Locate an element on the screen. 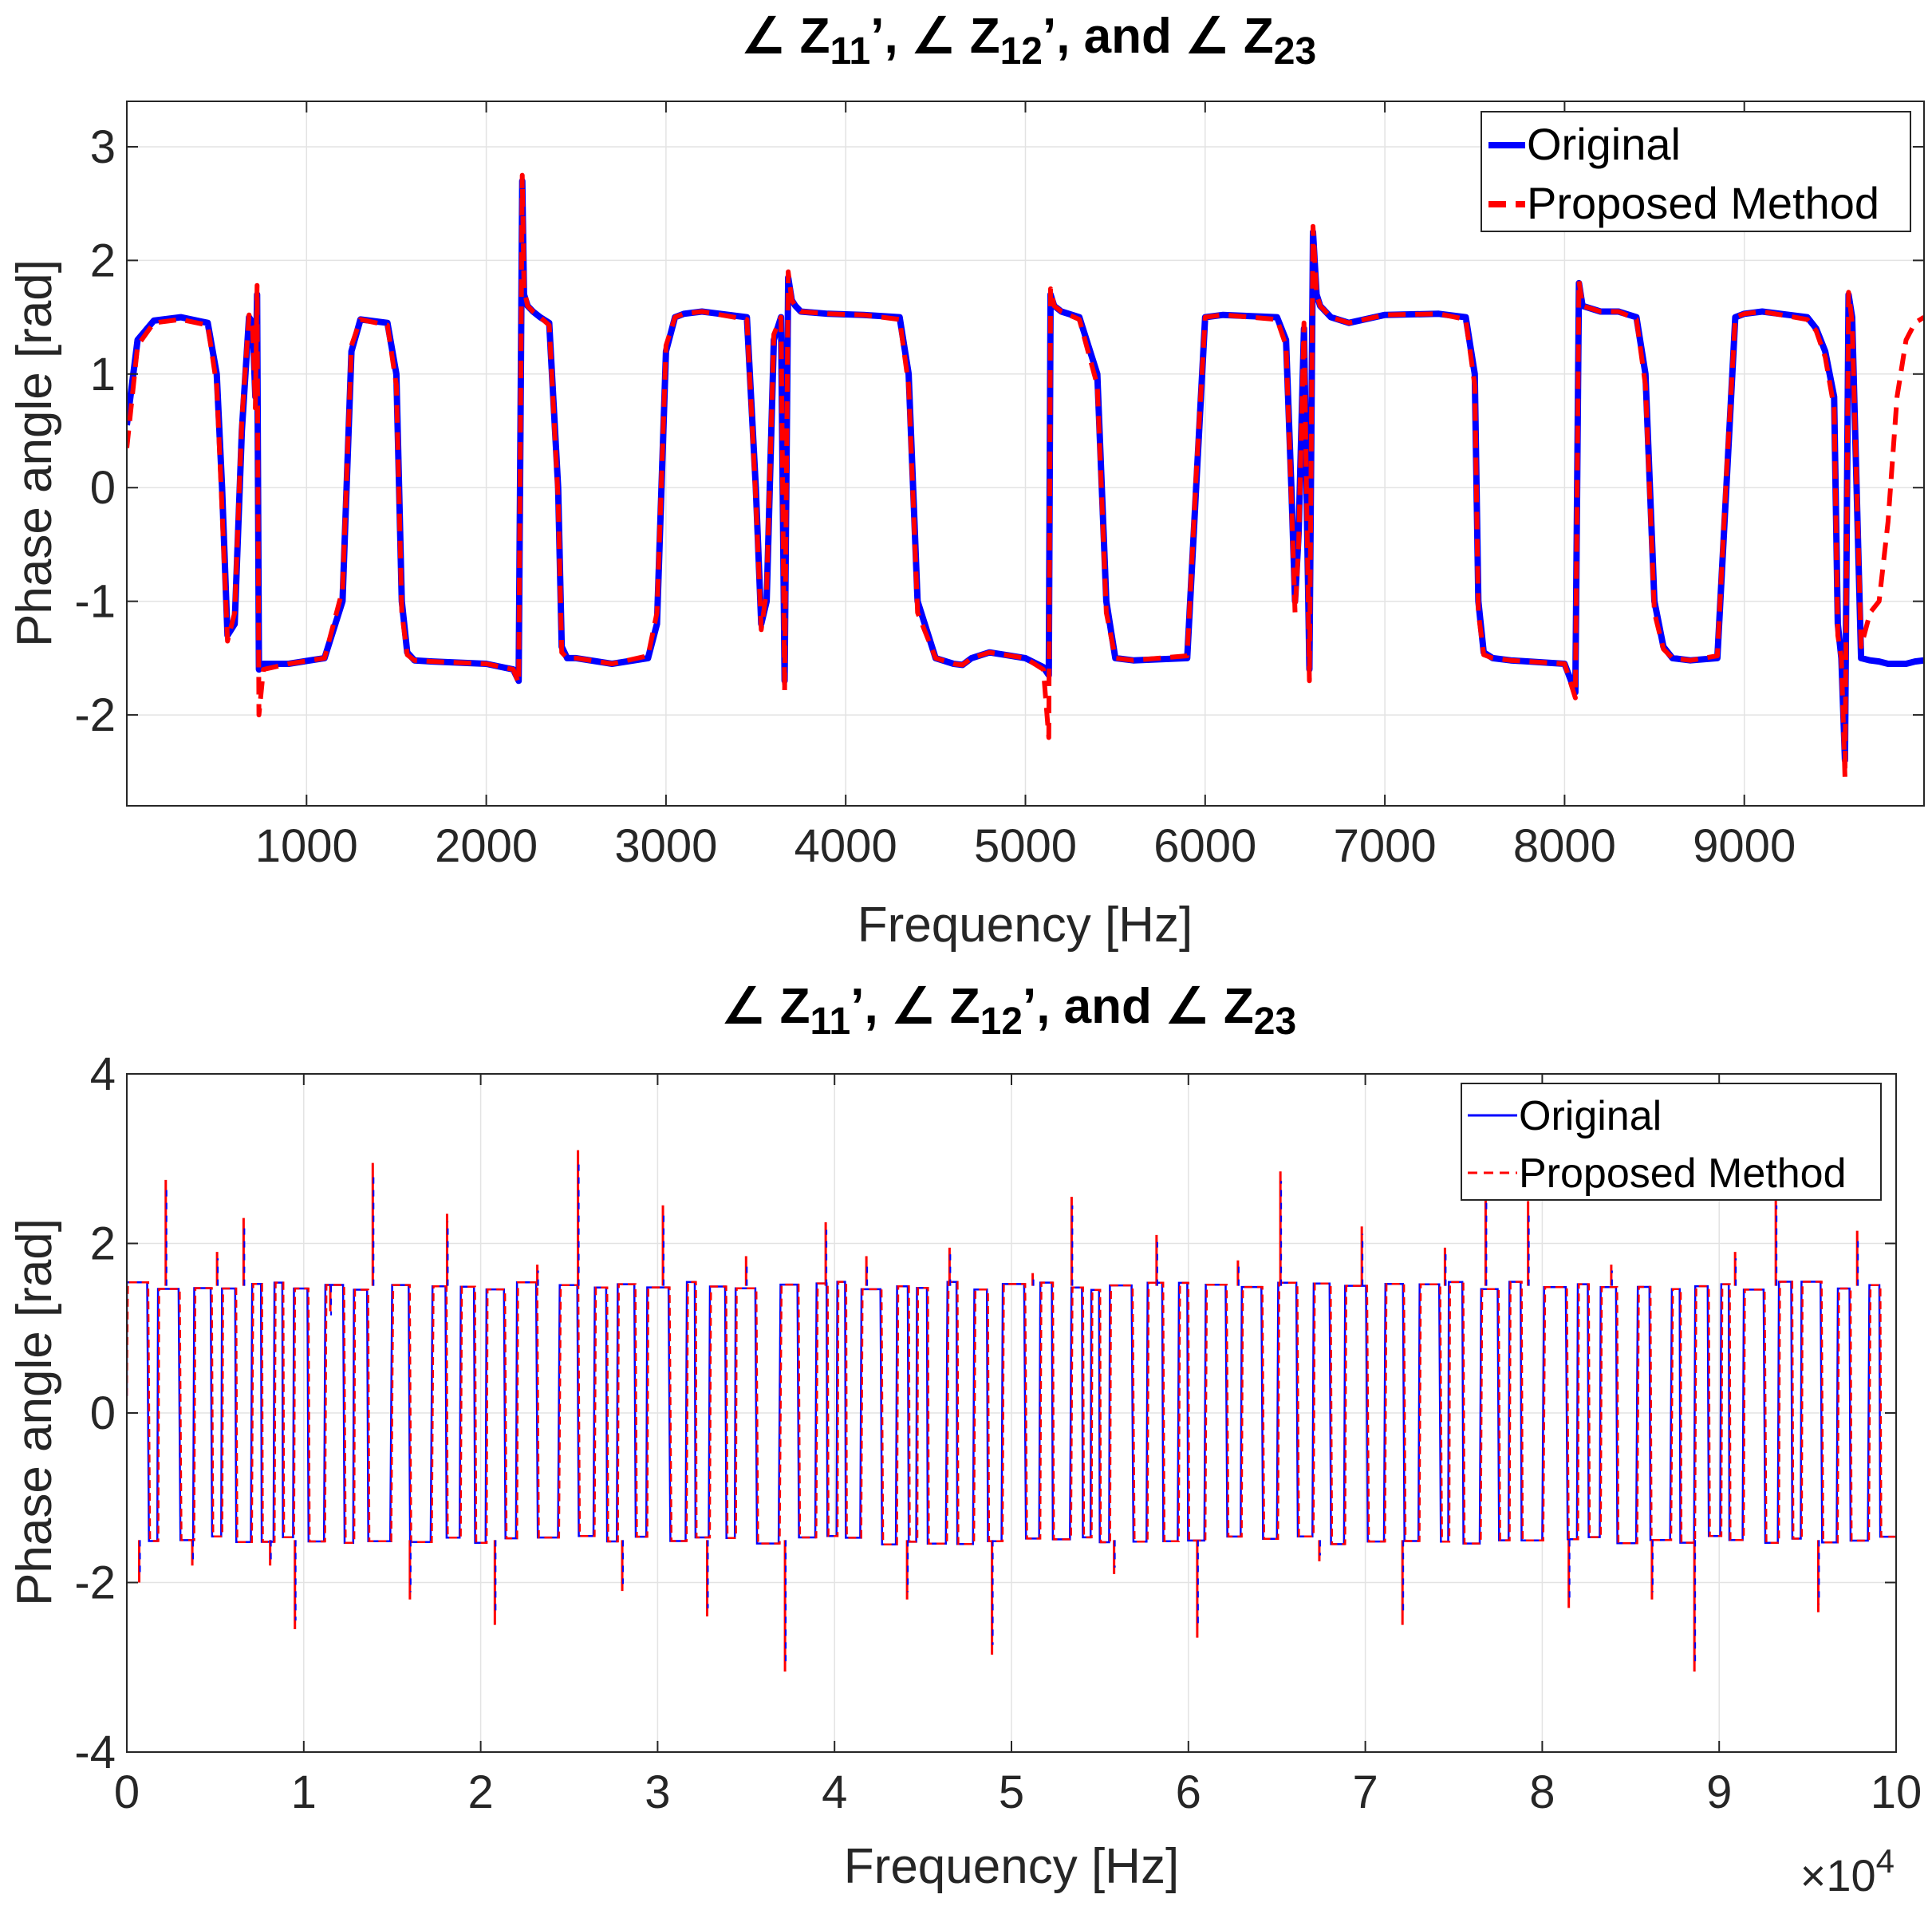  bottom-legend-proposed-label: Proposed Method is located at coordinates (1683, 1173).